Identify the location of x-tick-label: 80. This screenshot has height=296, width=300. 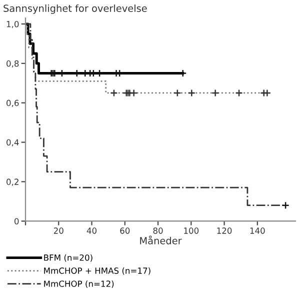
(158, 231).